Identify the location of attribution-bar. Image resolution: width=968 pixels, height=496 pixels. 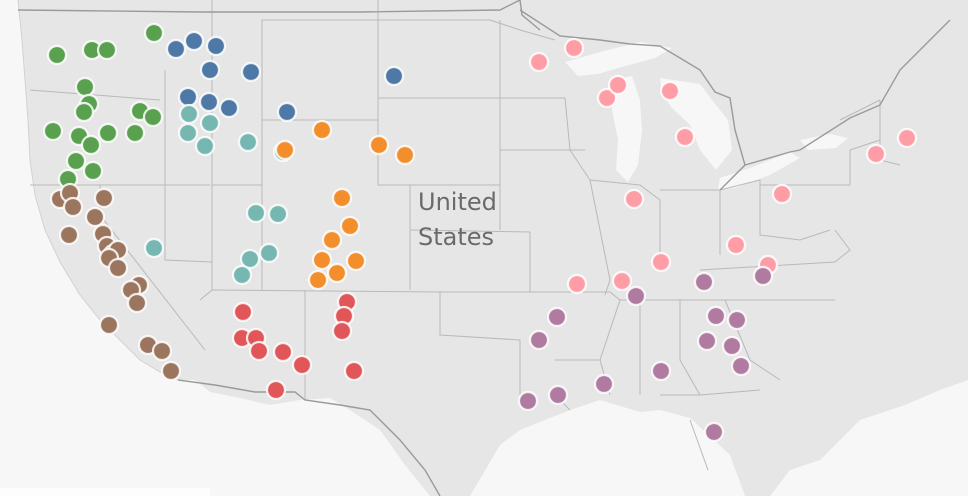
(105, 492).